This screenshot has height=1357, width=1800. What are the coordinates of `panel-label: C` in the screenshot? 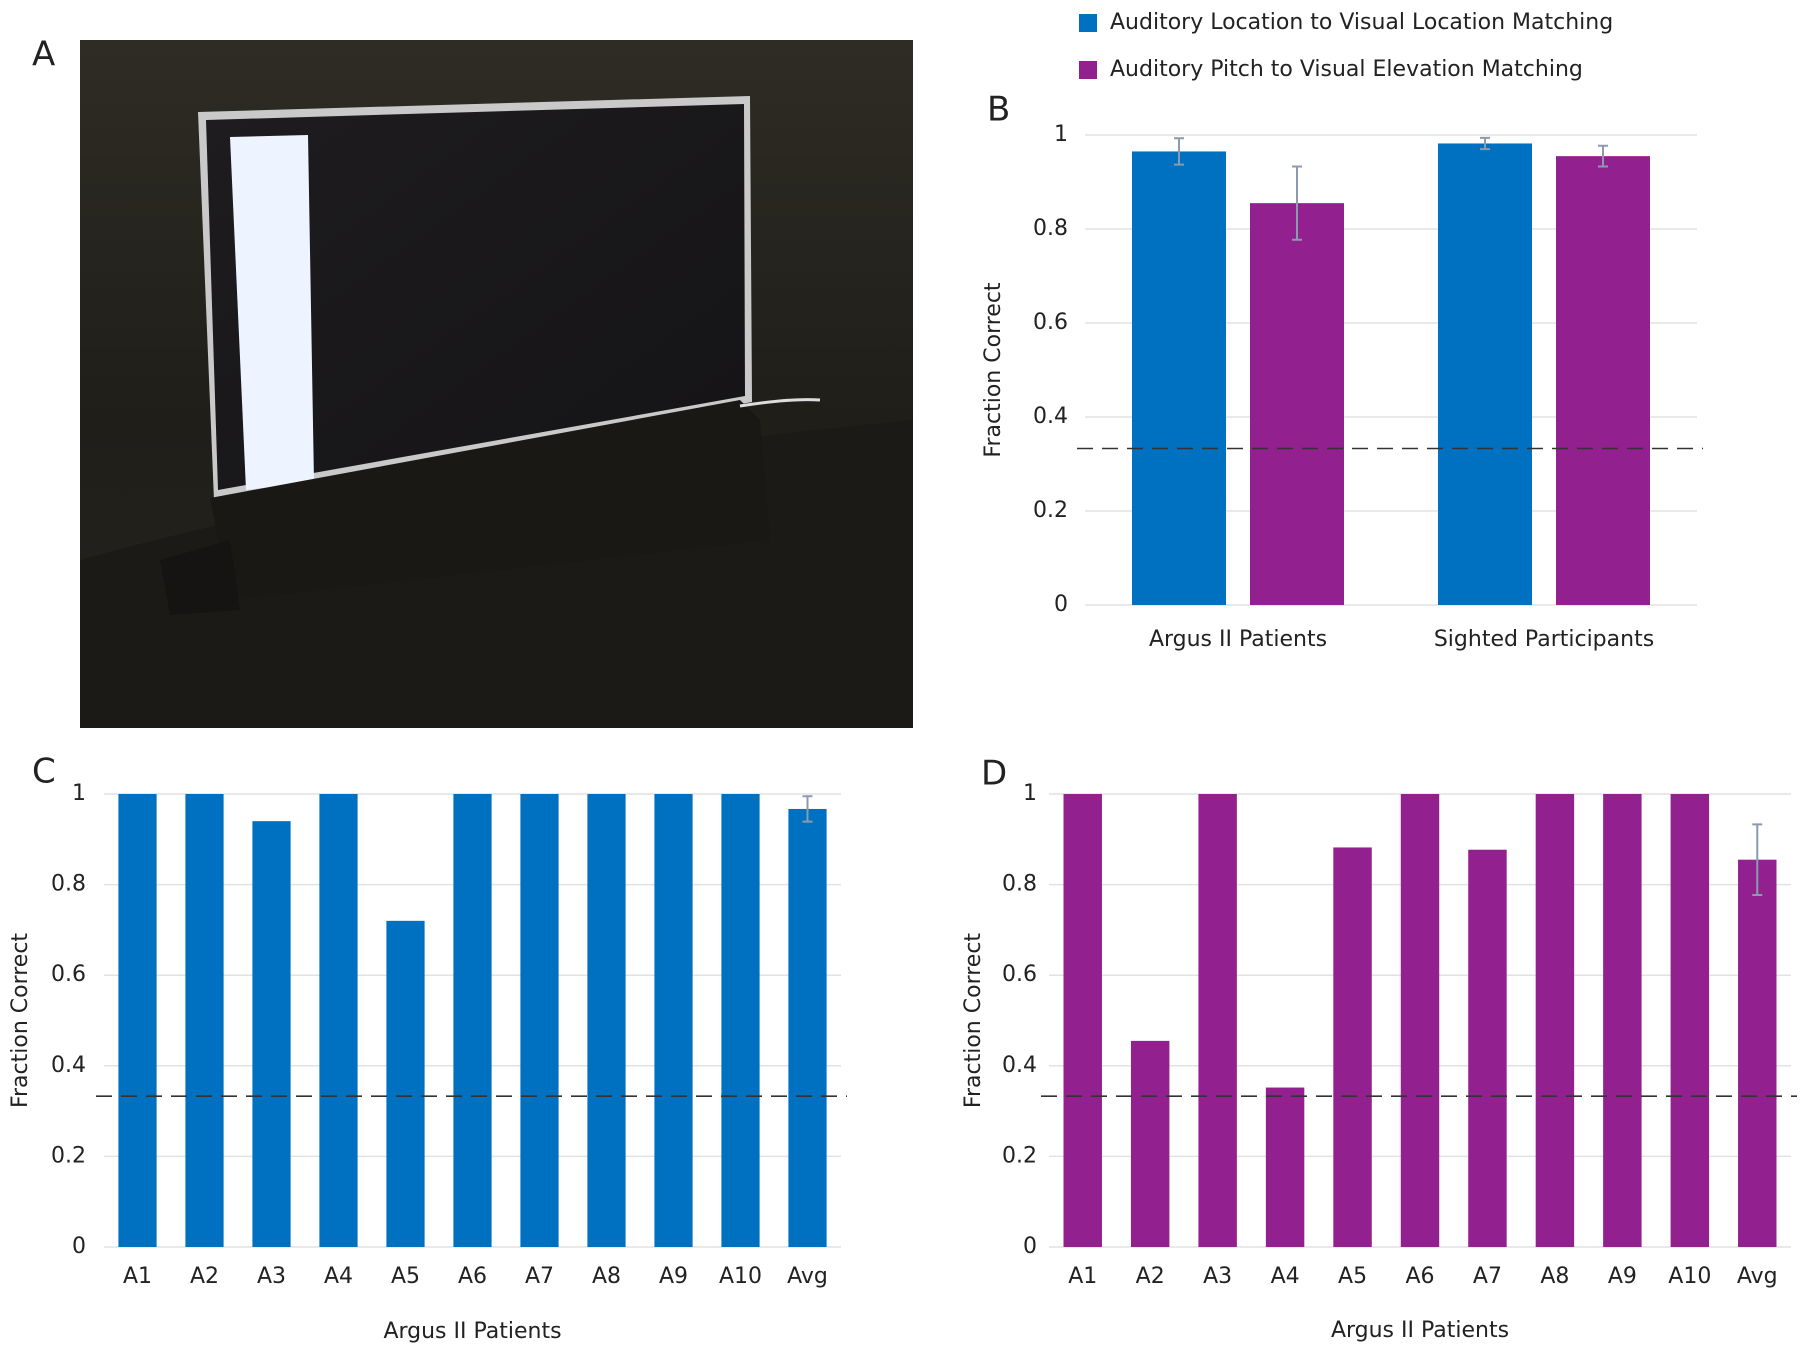 It's located at (44, 772).